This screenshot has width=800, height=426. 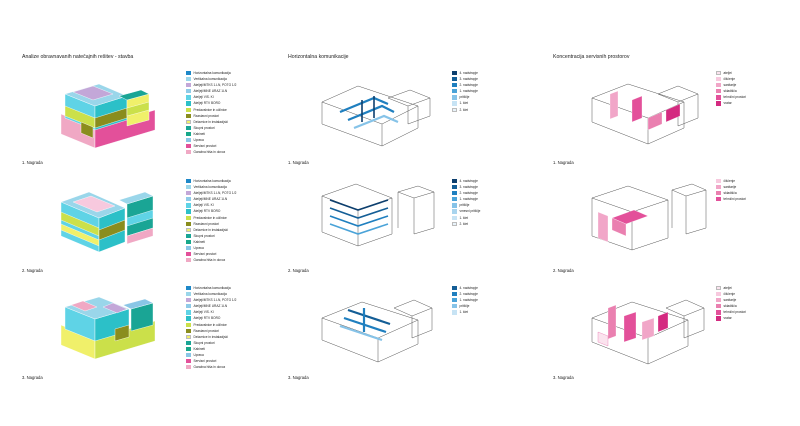 I want to click on legend-item: 2. nadstropje, so click(x=465, y=294).